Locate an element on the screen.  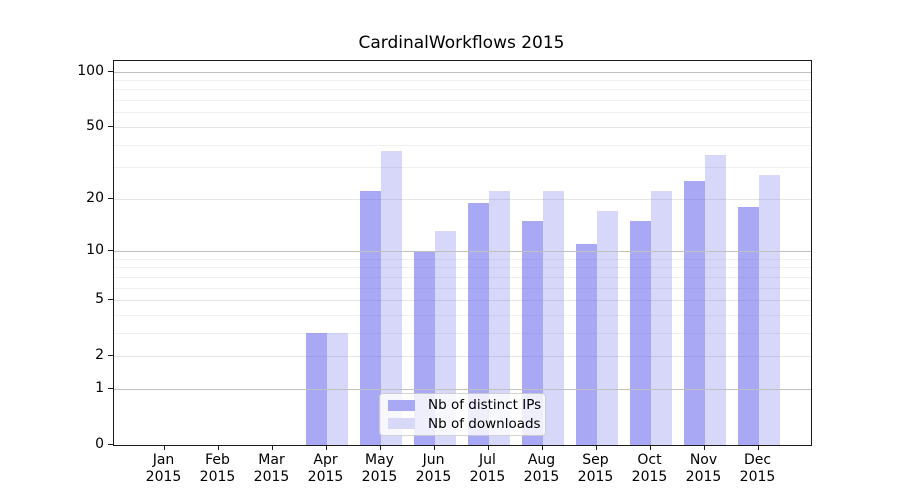
bar-downloads-jun is located at coordinates (445, 338).